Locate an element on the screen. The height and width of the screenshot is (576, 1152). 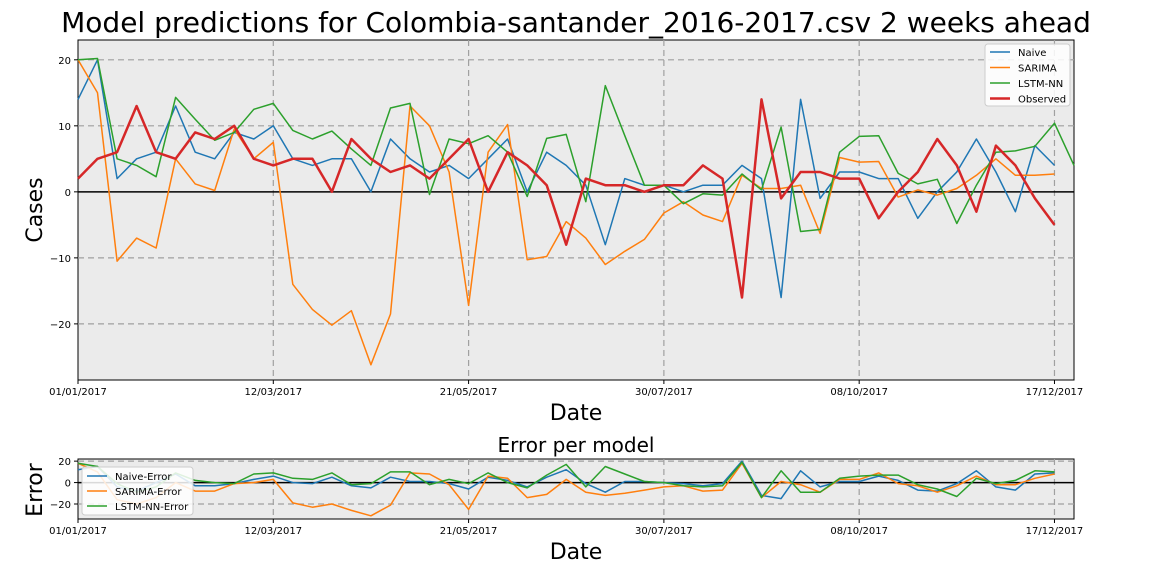
main-legend-items: Naive SARIMA LSTM-NN Observed is located at coordinates (1028, 77).